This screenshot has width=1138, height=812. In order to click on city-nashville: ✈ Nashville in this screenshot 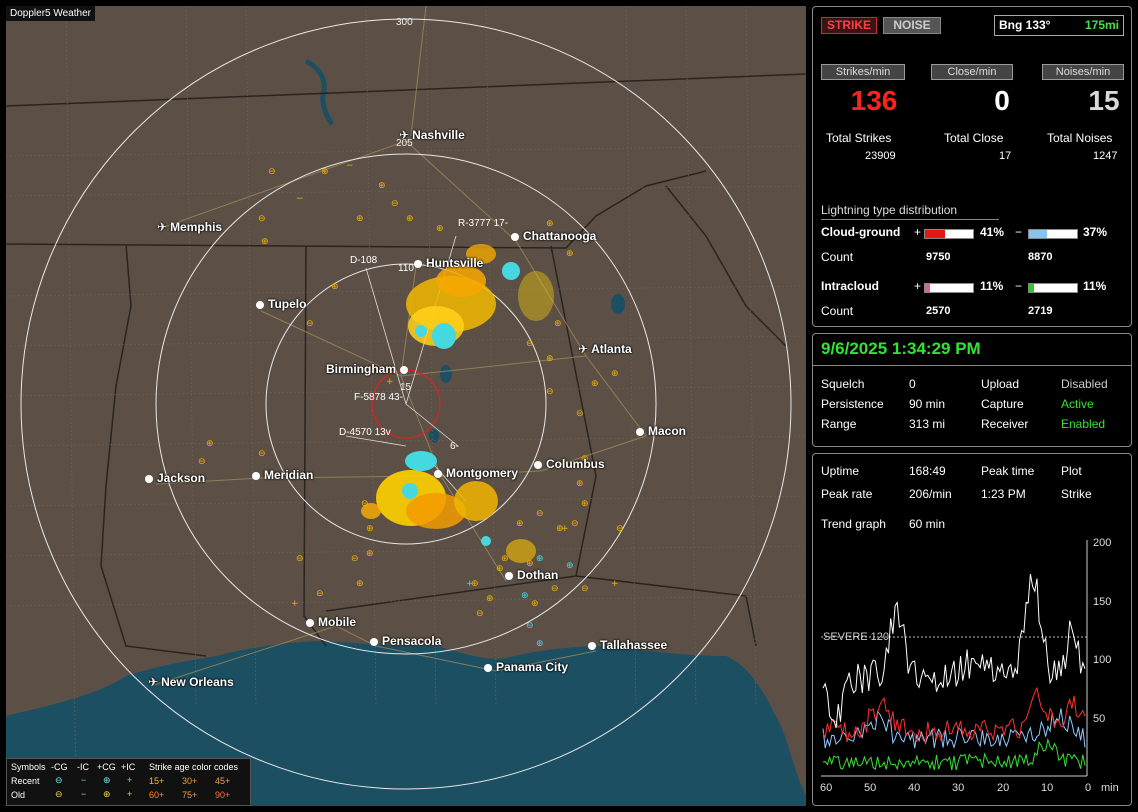, I will do `click(432, 135)`.